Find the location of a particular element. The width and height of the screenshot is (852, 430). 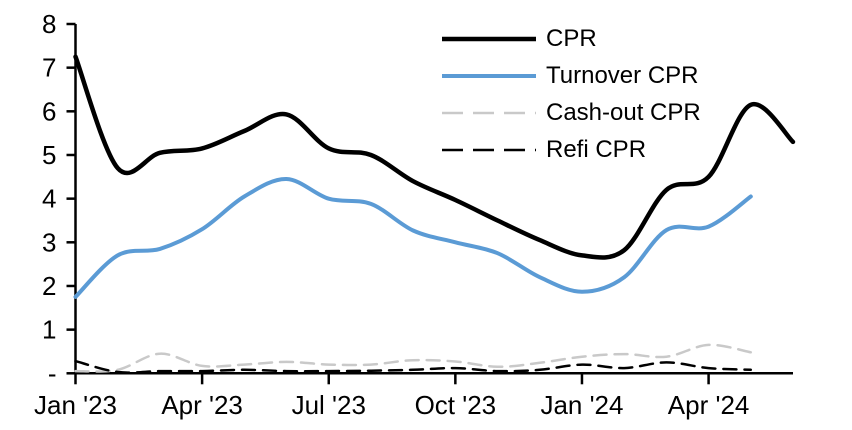

y-tick-label: 1 is located at coordinates (49, 330).